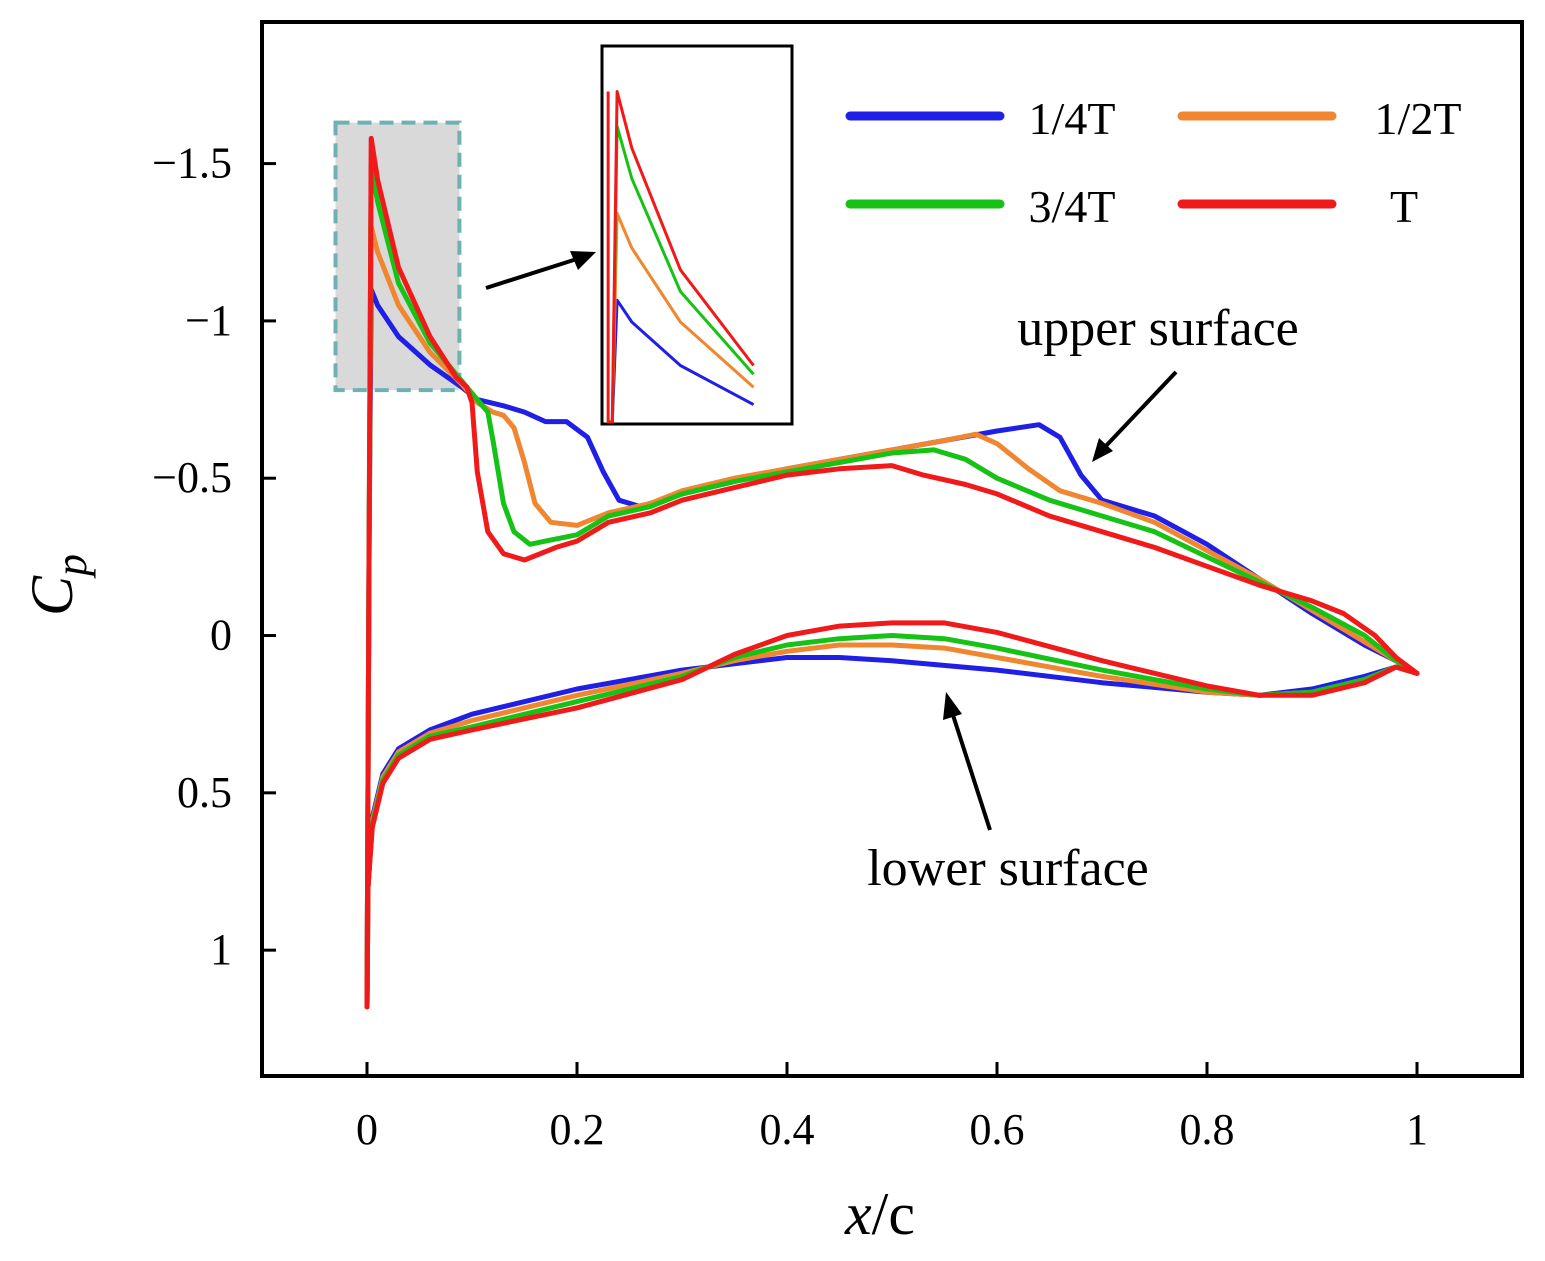 This screenshot has height=1261, width=1545. I want to click on x-tick-label: 0.4, so click(787, 1129).